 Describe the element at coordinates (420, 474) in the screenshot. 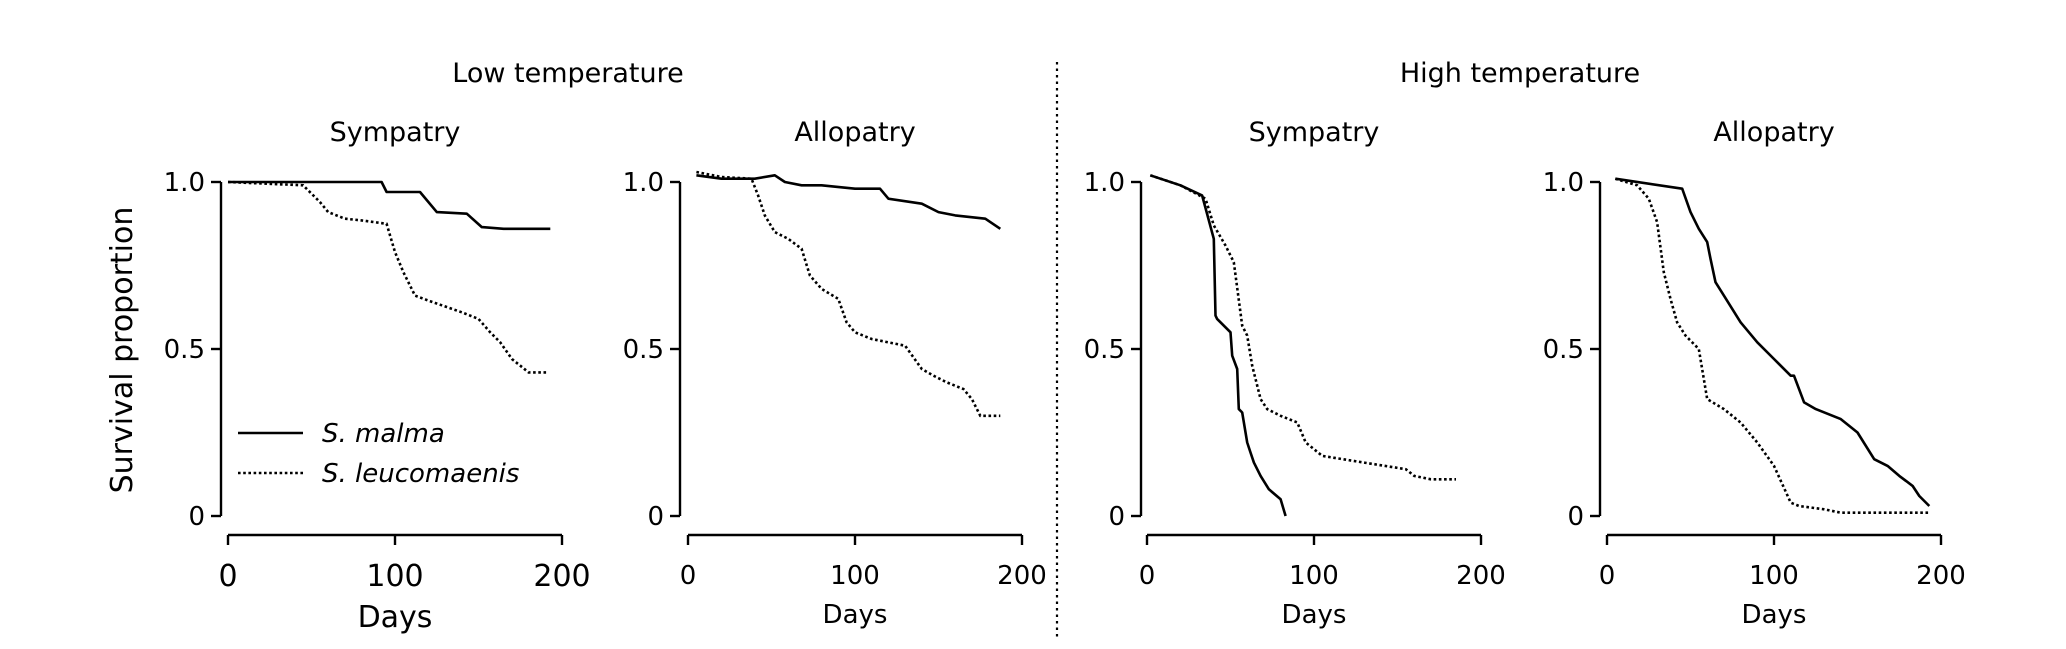

I see `legend-label-s-leucomaenis: S. leucomaenis` at that location.